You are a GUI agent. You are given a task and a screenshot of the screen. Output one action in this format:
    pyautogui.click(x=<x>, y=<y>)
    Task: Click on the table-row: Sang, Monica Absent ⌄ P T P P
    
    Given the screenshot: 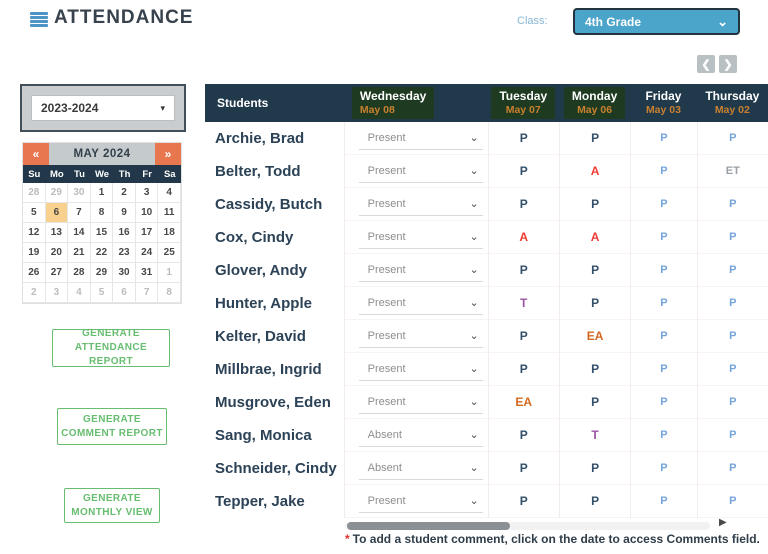 What is the action you would take?
    pyautogui.click(x=486, y=435)
    